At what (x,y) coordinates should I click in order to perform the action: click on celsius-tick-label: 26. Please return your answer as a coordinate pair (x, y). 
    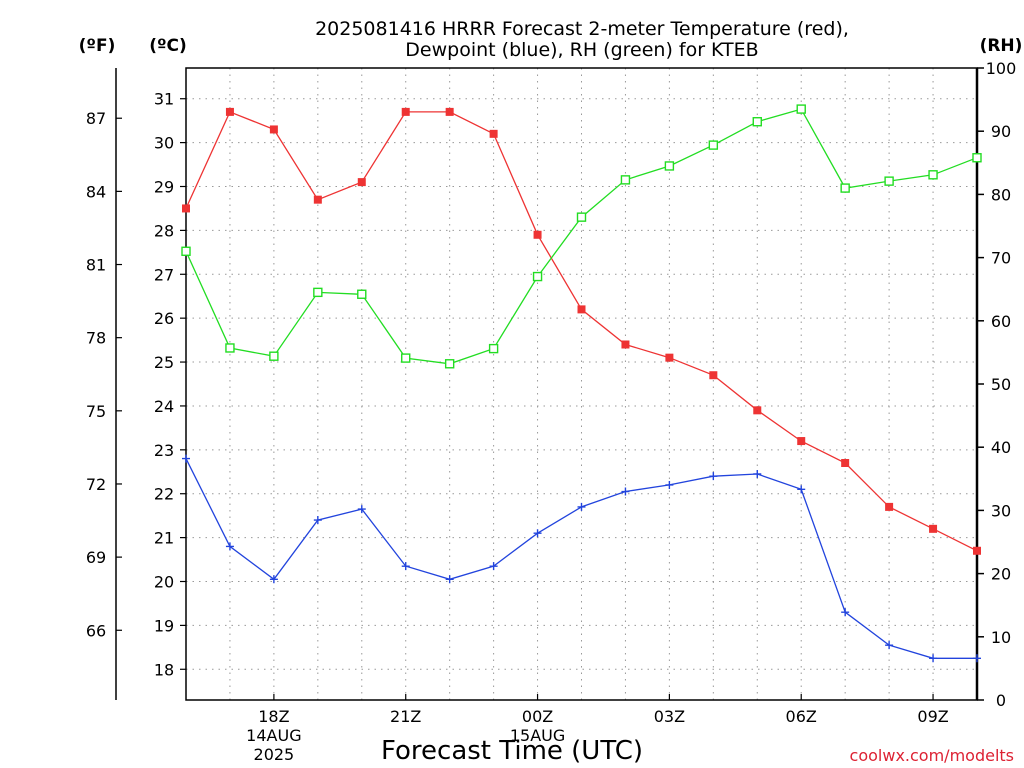
    Looking at the image, I should click on (164, 318).